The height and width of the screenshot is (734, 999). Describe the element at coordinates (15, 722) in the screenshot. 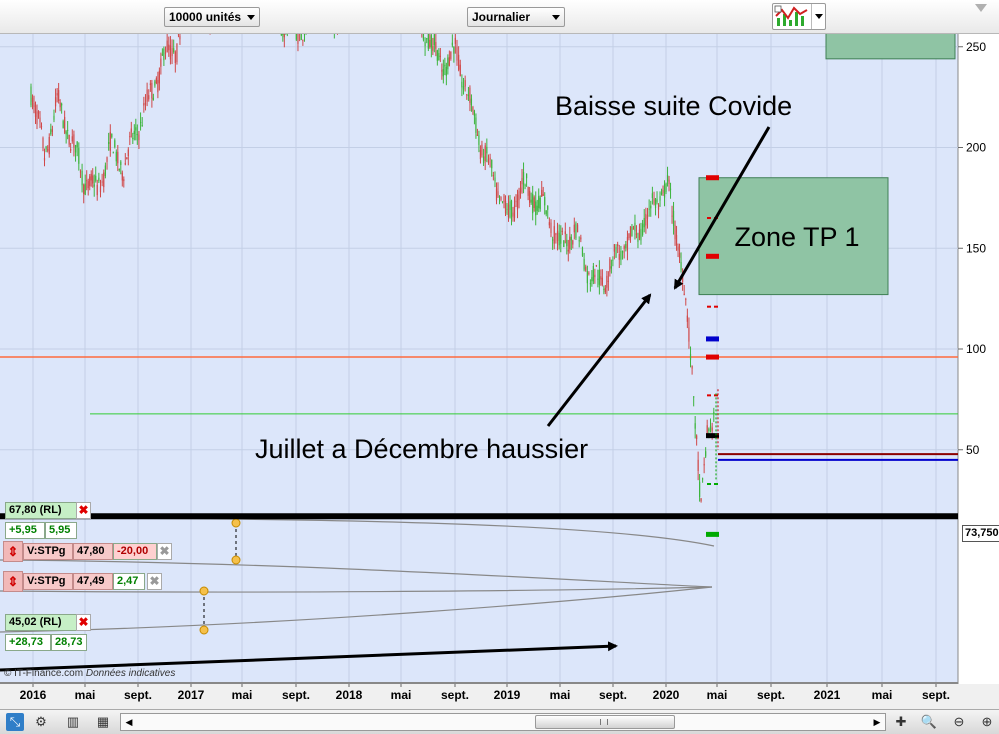

I see `cursor-icon: ⤡` at that location.